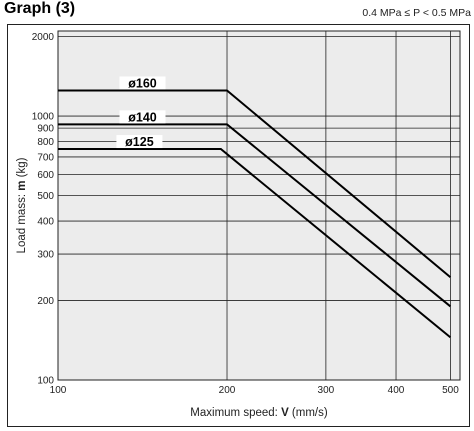 Image resolution: width=474 pixels, height=431 pixels. What do you see at coordinates (416, 13) in the screenshot?
I see `pressure-condition: 0.4 MPa ≤ P < 0.5 MPa` at bounding box center [416, 13].